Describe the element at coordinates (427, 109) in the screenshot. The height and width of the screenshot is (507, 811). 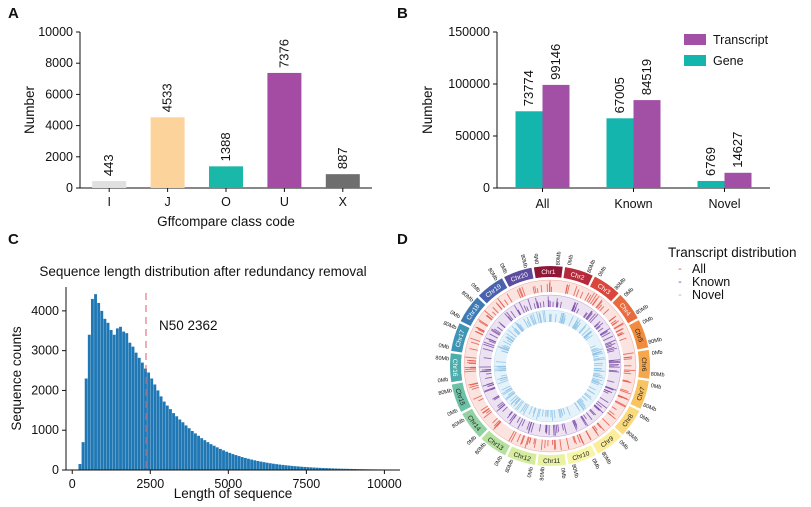
I see `b-y-axis-label: Number` at that location.